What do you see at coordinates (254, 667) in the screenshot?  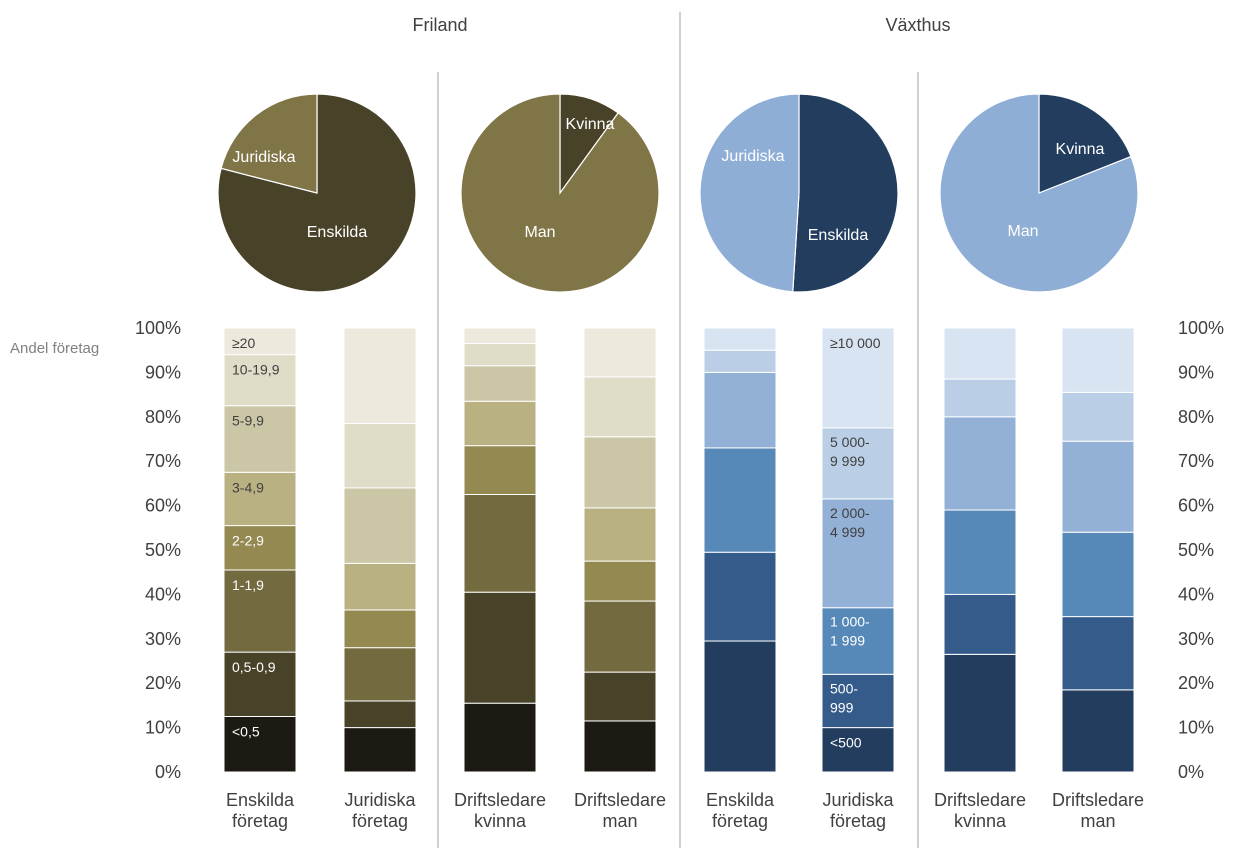 I see `segment-label: 0,5-0,9` at bounding box center [254, 667].